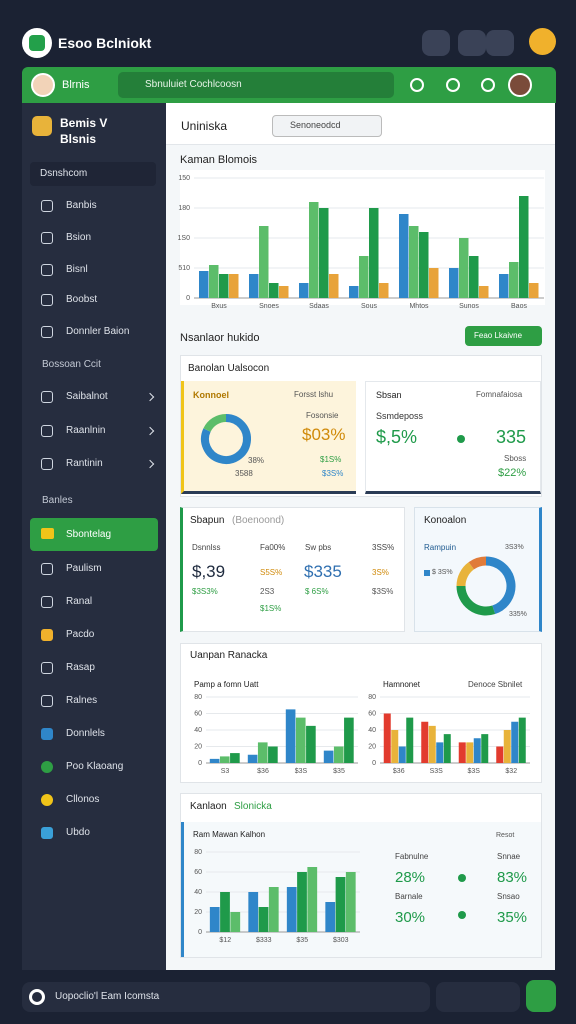  What do you see at coordinates (82, 299) in the screenshot?
I see `nav-item: Boobst` at bounding box center [82, 299].